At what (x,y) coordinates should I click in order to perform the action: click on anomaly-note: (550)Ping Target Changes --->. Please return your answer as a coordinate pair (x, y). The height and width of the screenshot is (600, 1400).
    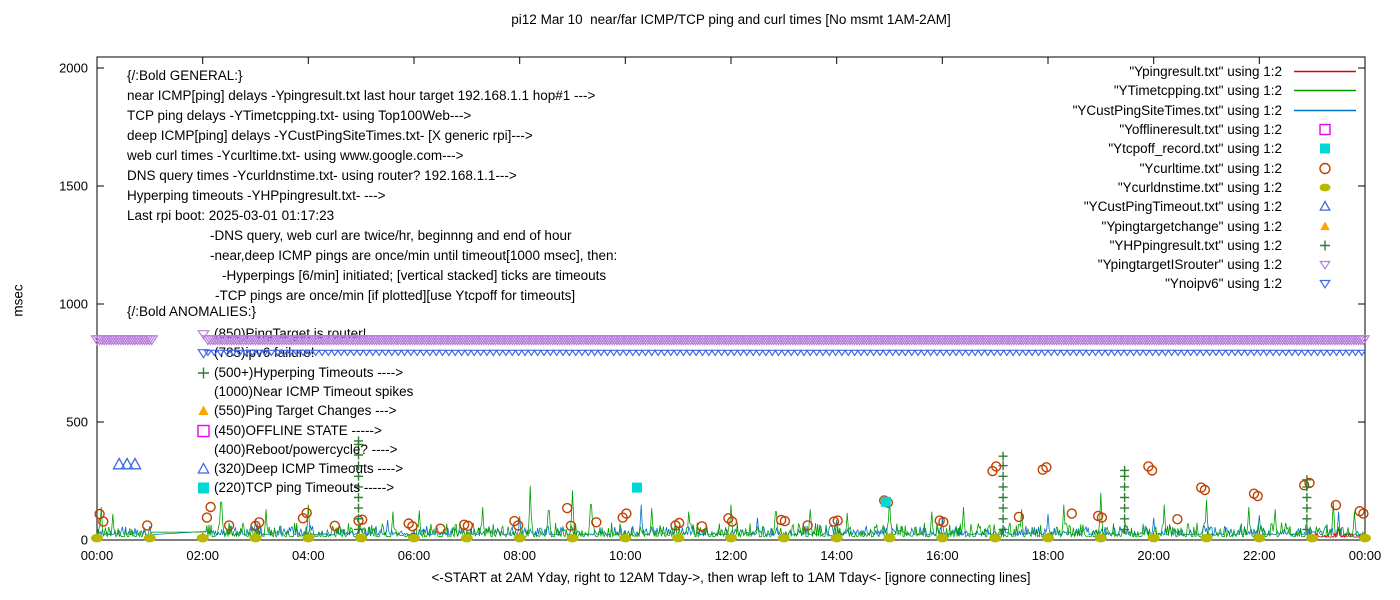
    Looking at the image, I should click on (296, 410).